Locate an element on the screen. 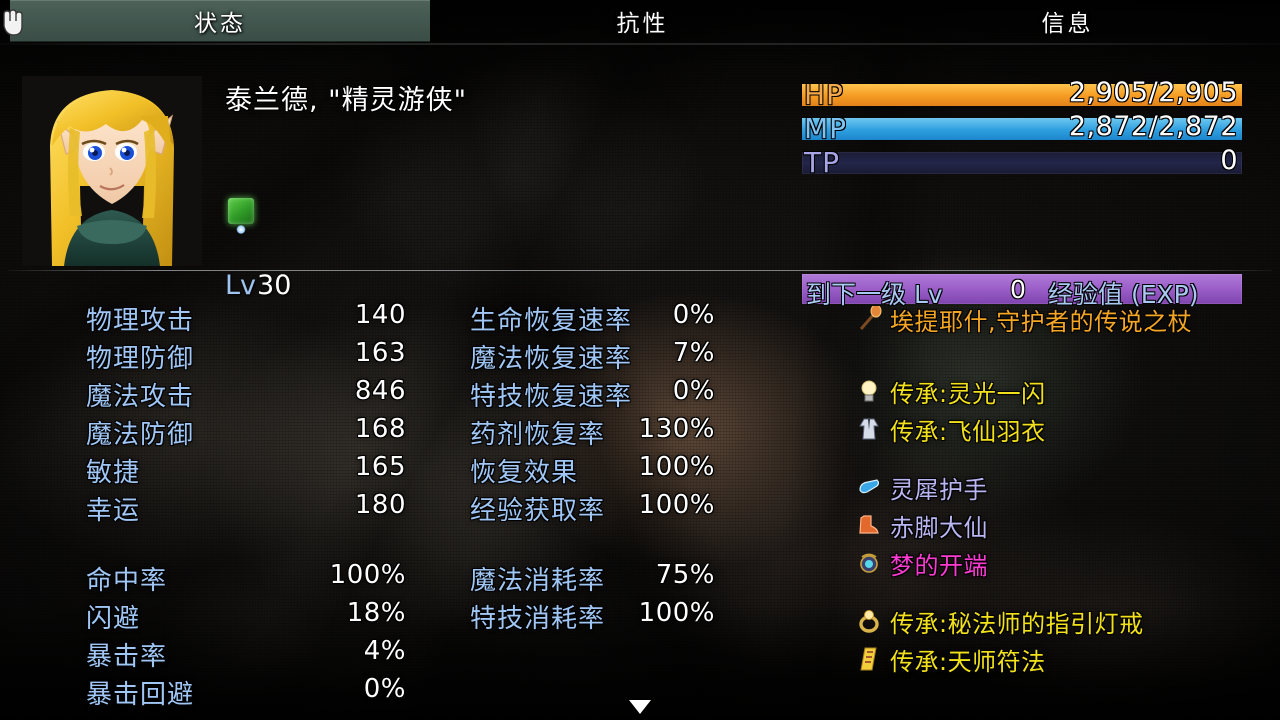 The image size is (1280, 720). hp-gauge-track is located at coordinates (1022, 95).